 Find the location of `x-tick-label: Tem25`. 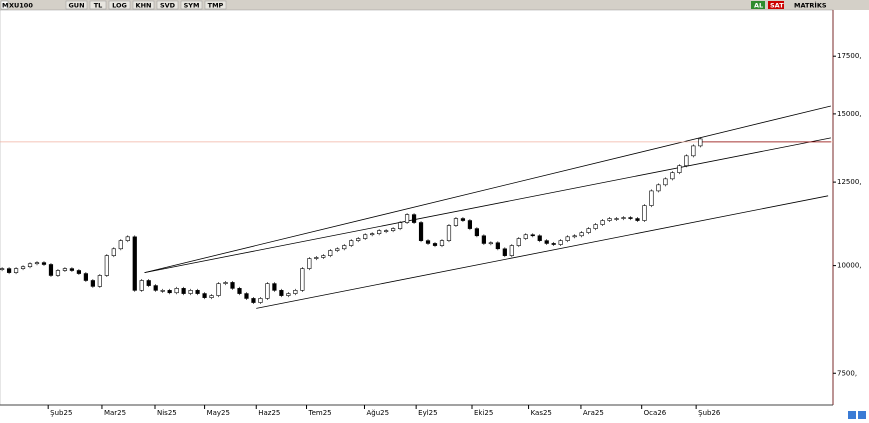

x-tick-label: Tem25 is located at coordinates (320, 413).